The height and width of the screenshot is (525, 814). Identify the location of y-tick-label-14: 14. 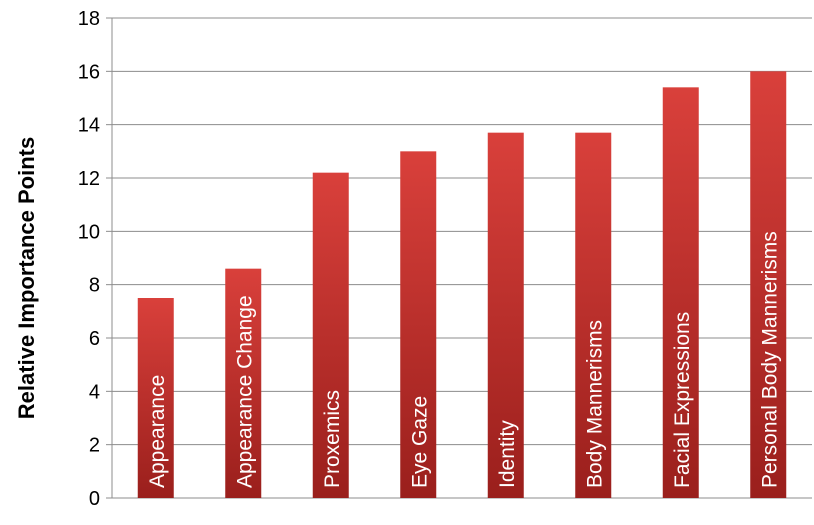
(89, 126).